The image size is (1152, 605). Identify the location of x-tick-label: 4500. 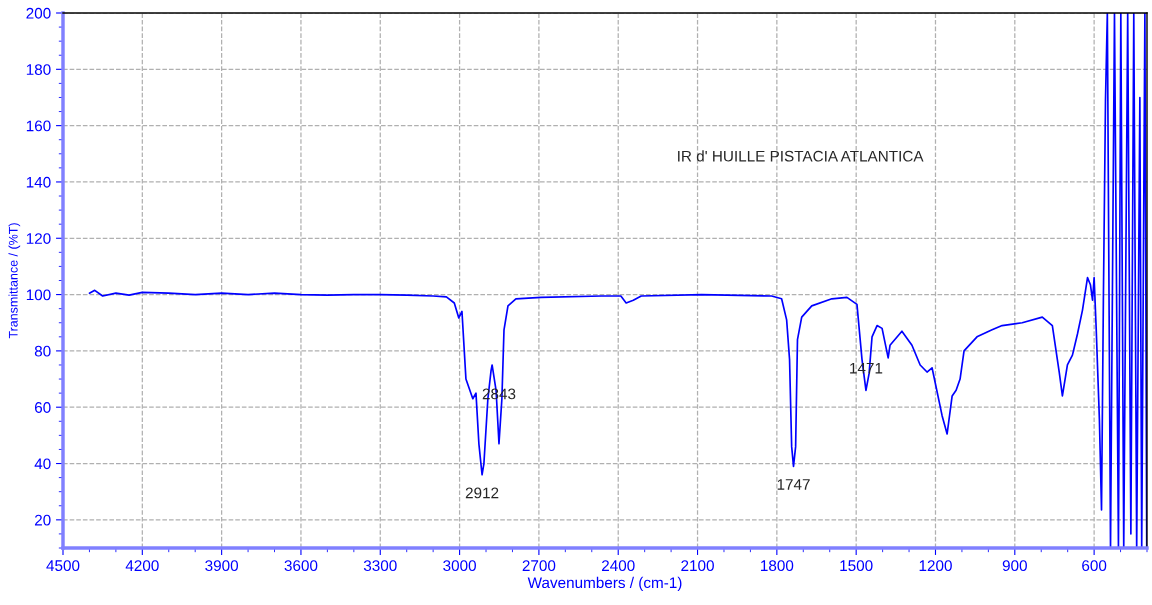
(63, 566).